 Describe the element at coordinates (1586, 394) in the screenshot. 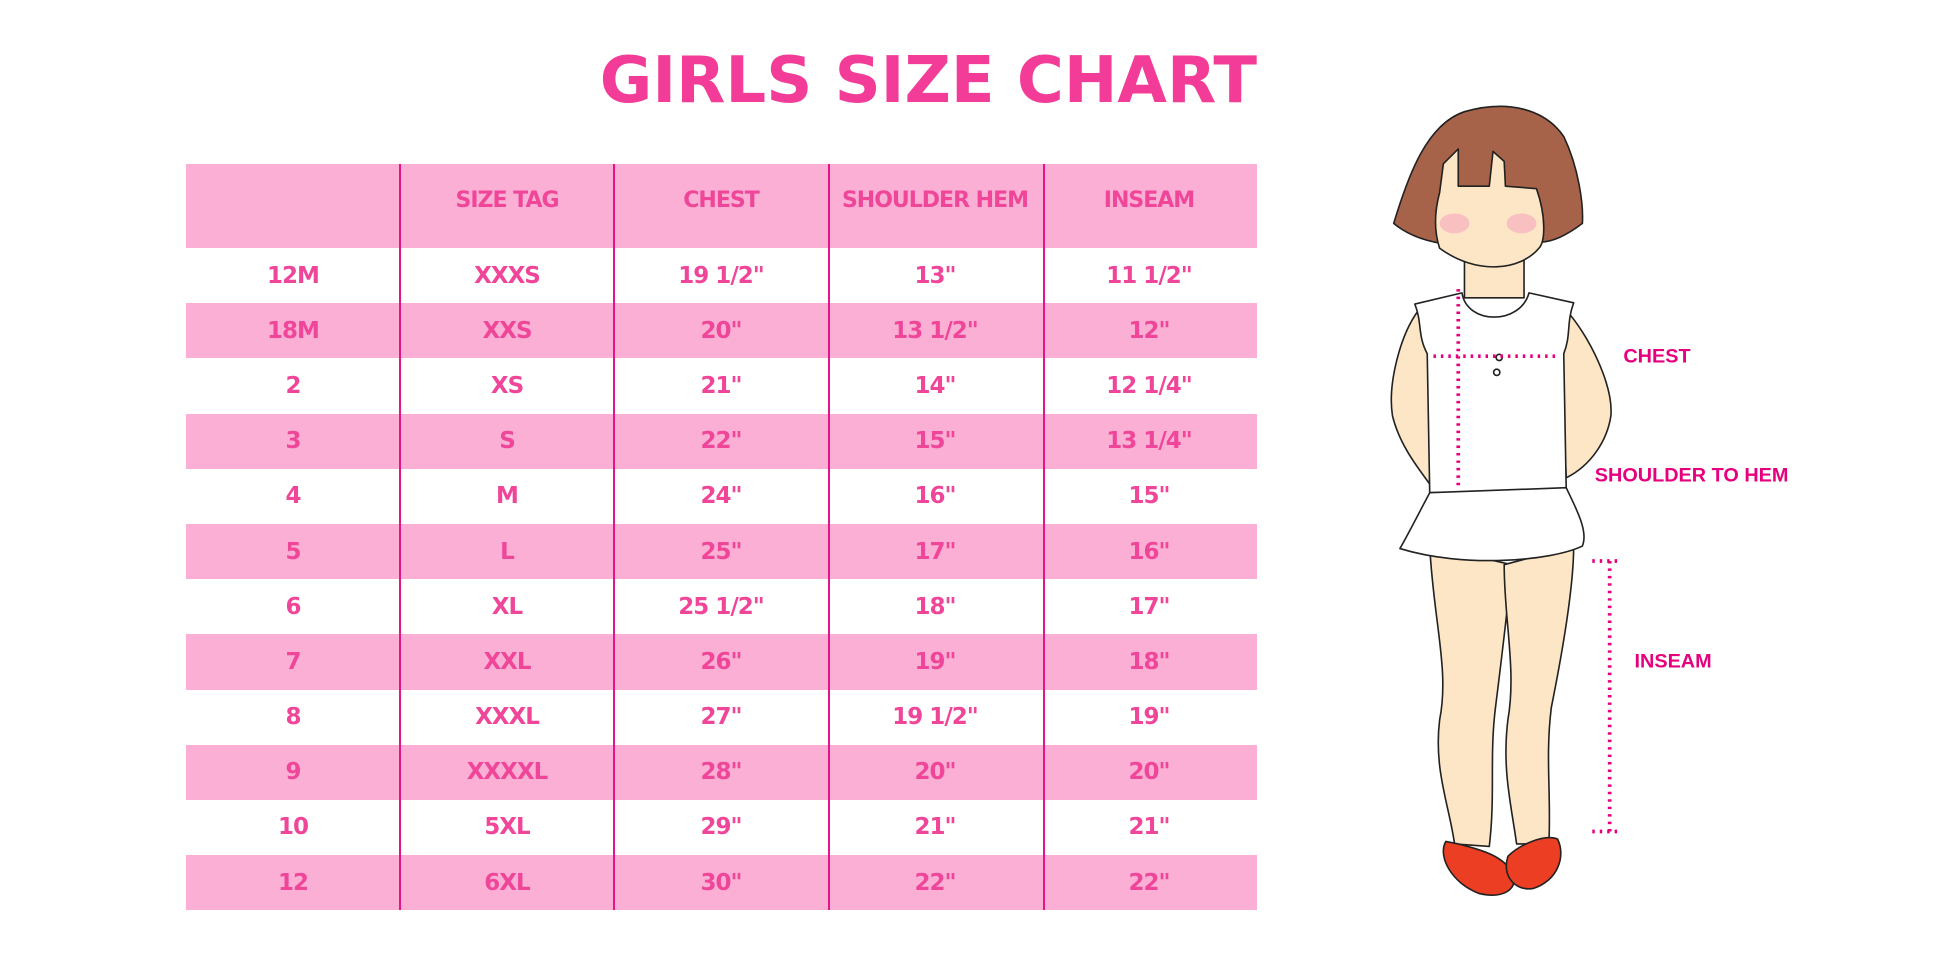

I see `right-arm` at that location.